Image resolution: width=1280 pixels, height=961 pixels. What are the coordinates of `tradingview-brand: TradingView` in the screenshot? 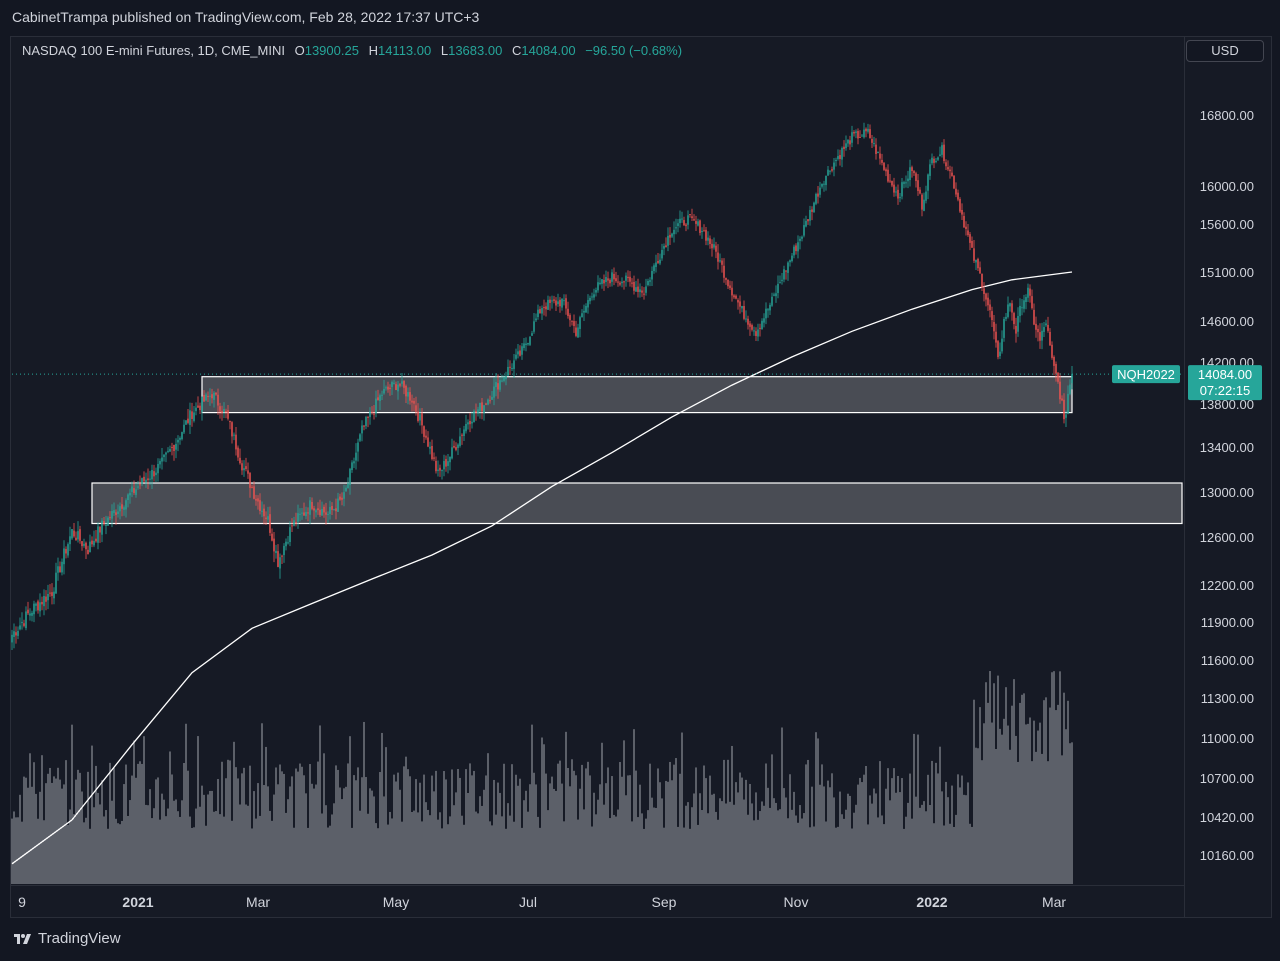 It's located at (66, 938).